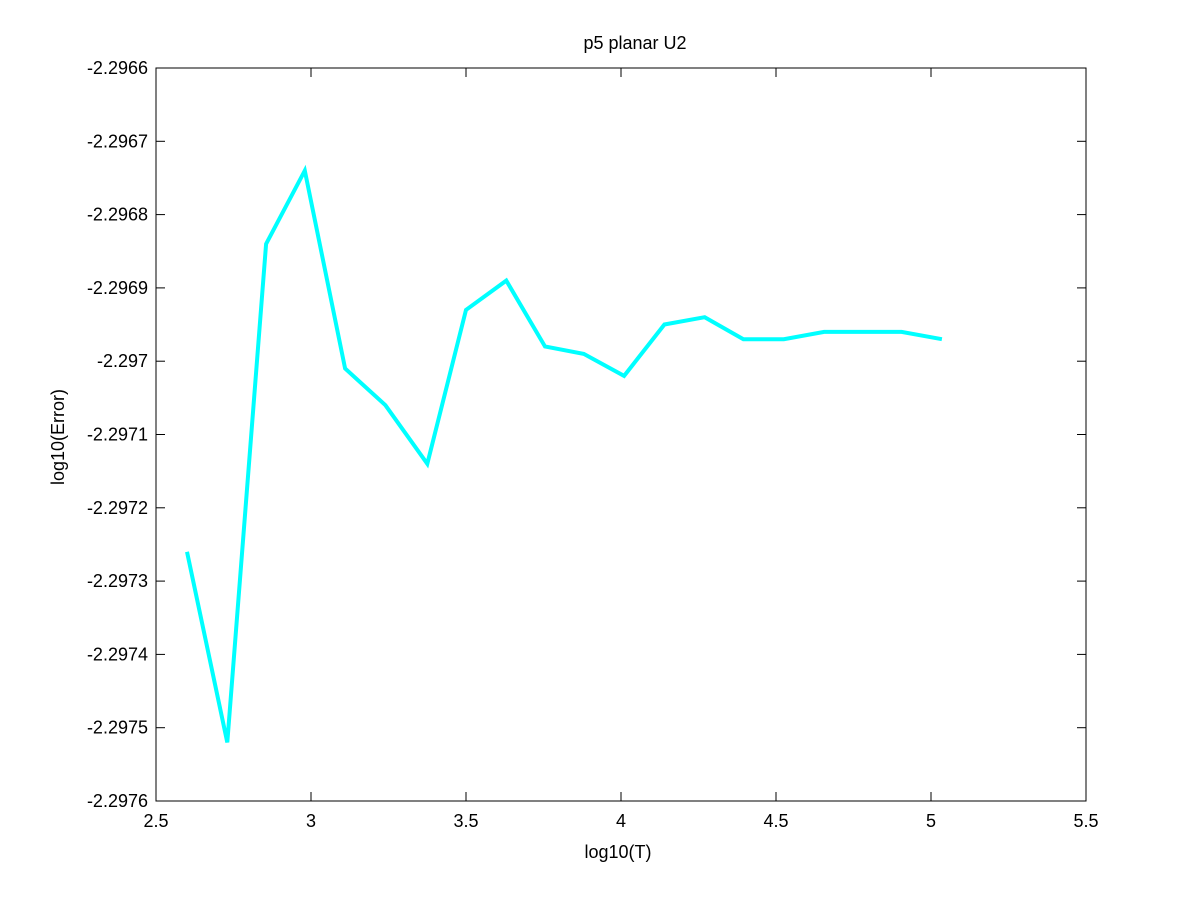 The image size is (1200, 901). What do you see at coordinates (117, 288) in the screenshot?
I see `y-tick-label: -2.2969` at bounding box center [117, 288].